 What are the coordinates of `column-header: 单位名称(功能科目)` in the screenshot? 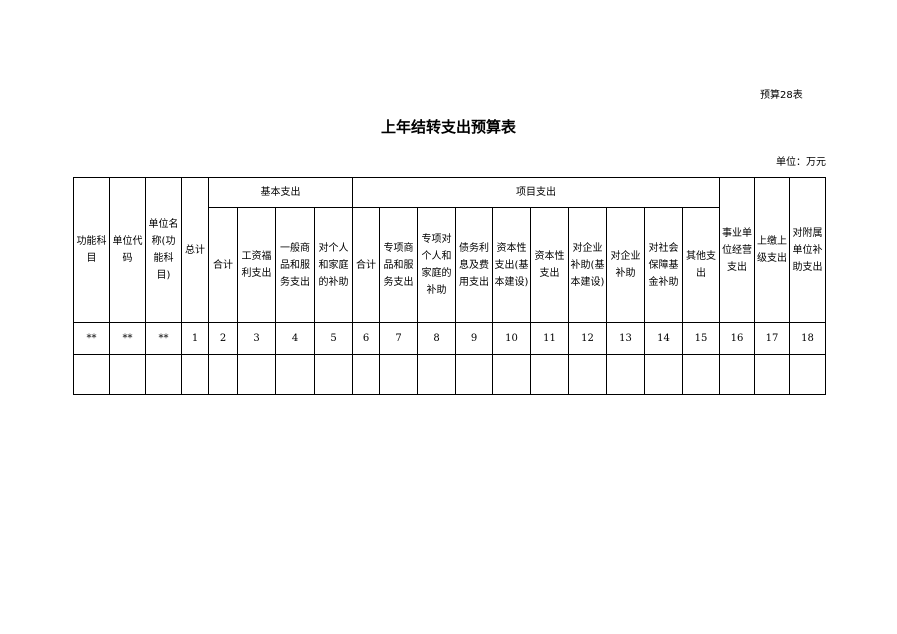 It's located at (163, 250).